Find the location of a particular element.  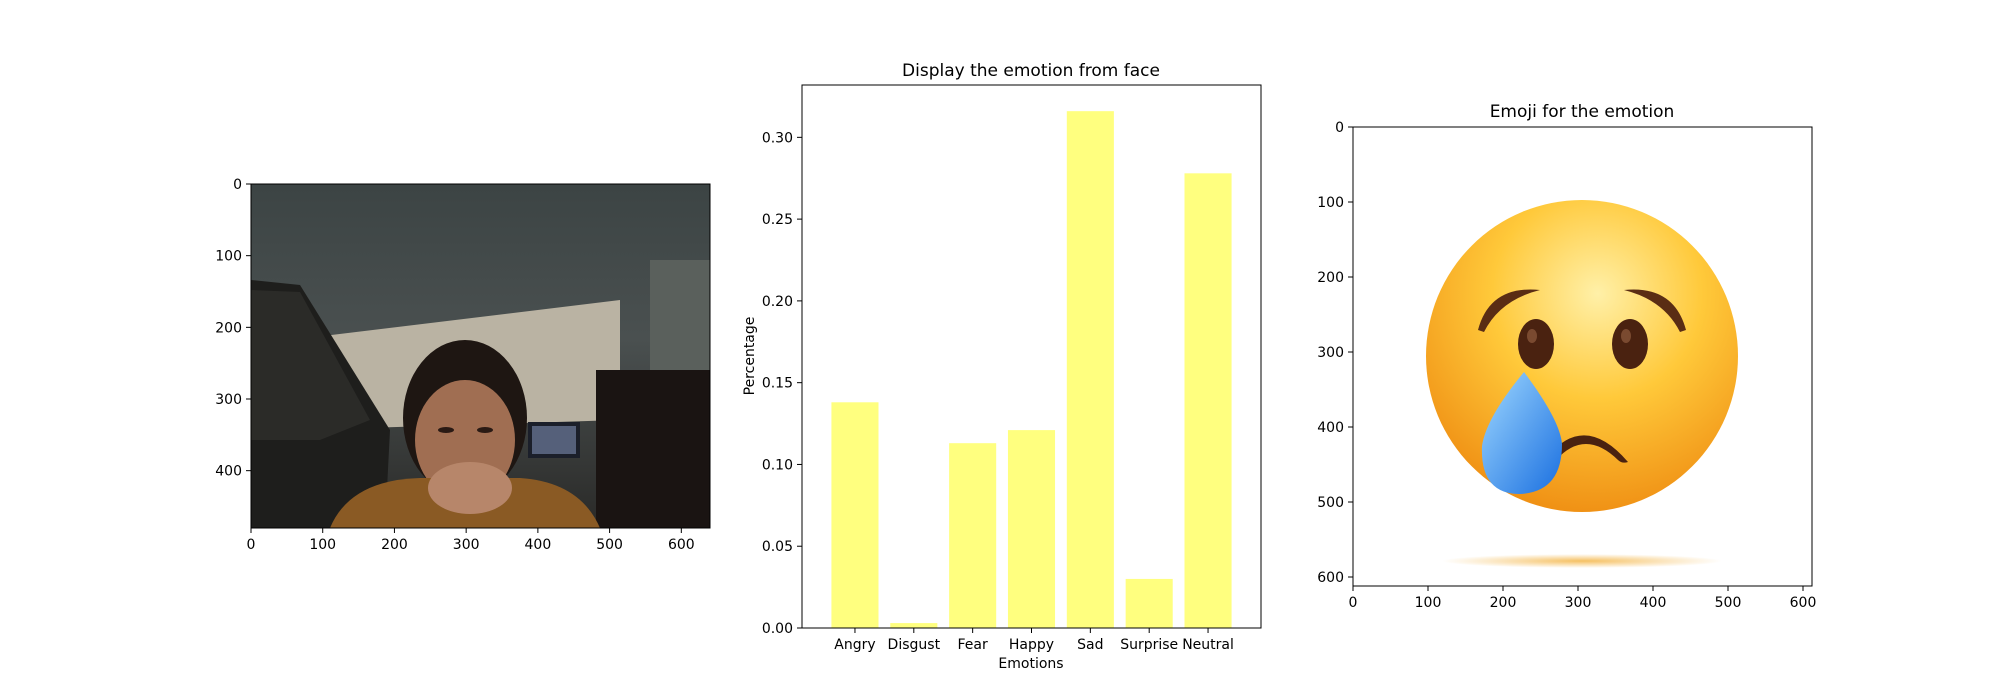

emoji-x-tick-label: 100 is located at coordinates (1428, 603).